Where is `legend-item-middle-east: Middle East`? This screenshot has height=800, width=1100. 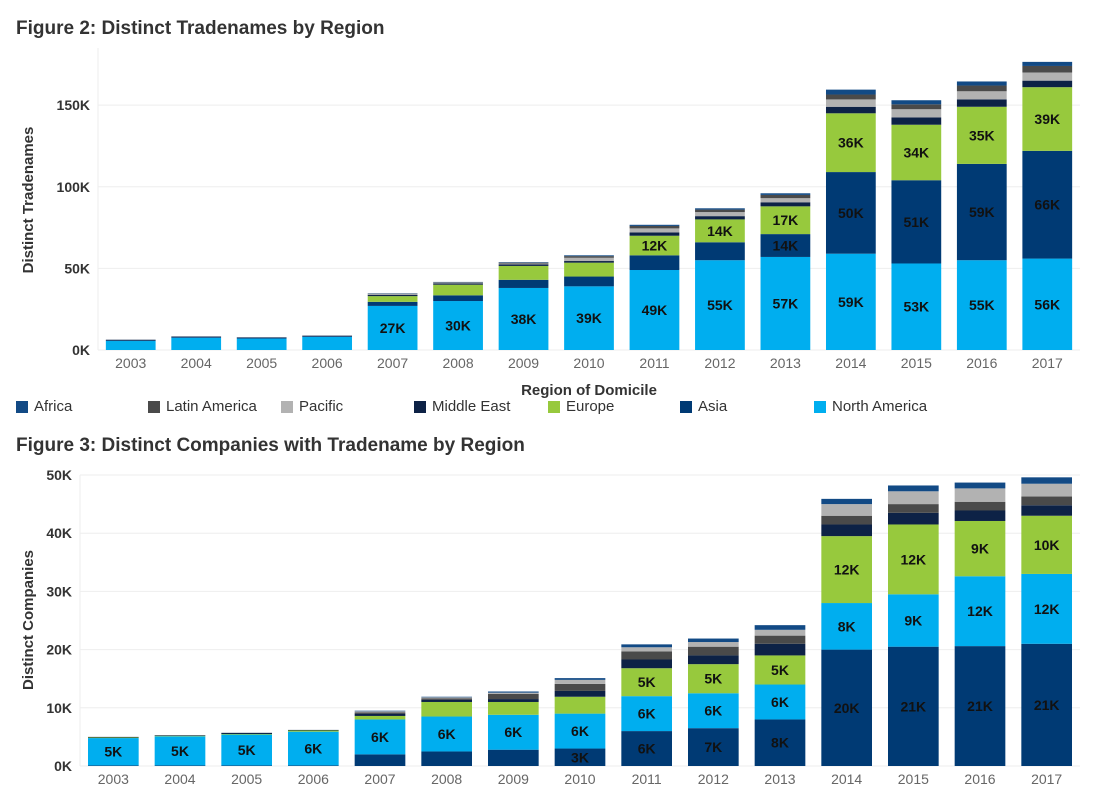 legend-item-middle-east: Middle East is located at coordinates (462, 406).